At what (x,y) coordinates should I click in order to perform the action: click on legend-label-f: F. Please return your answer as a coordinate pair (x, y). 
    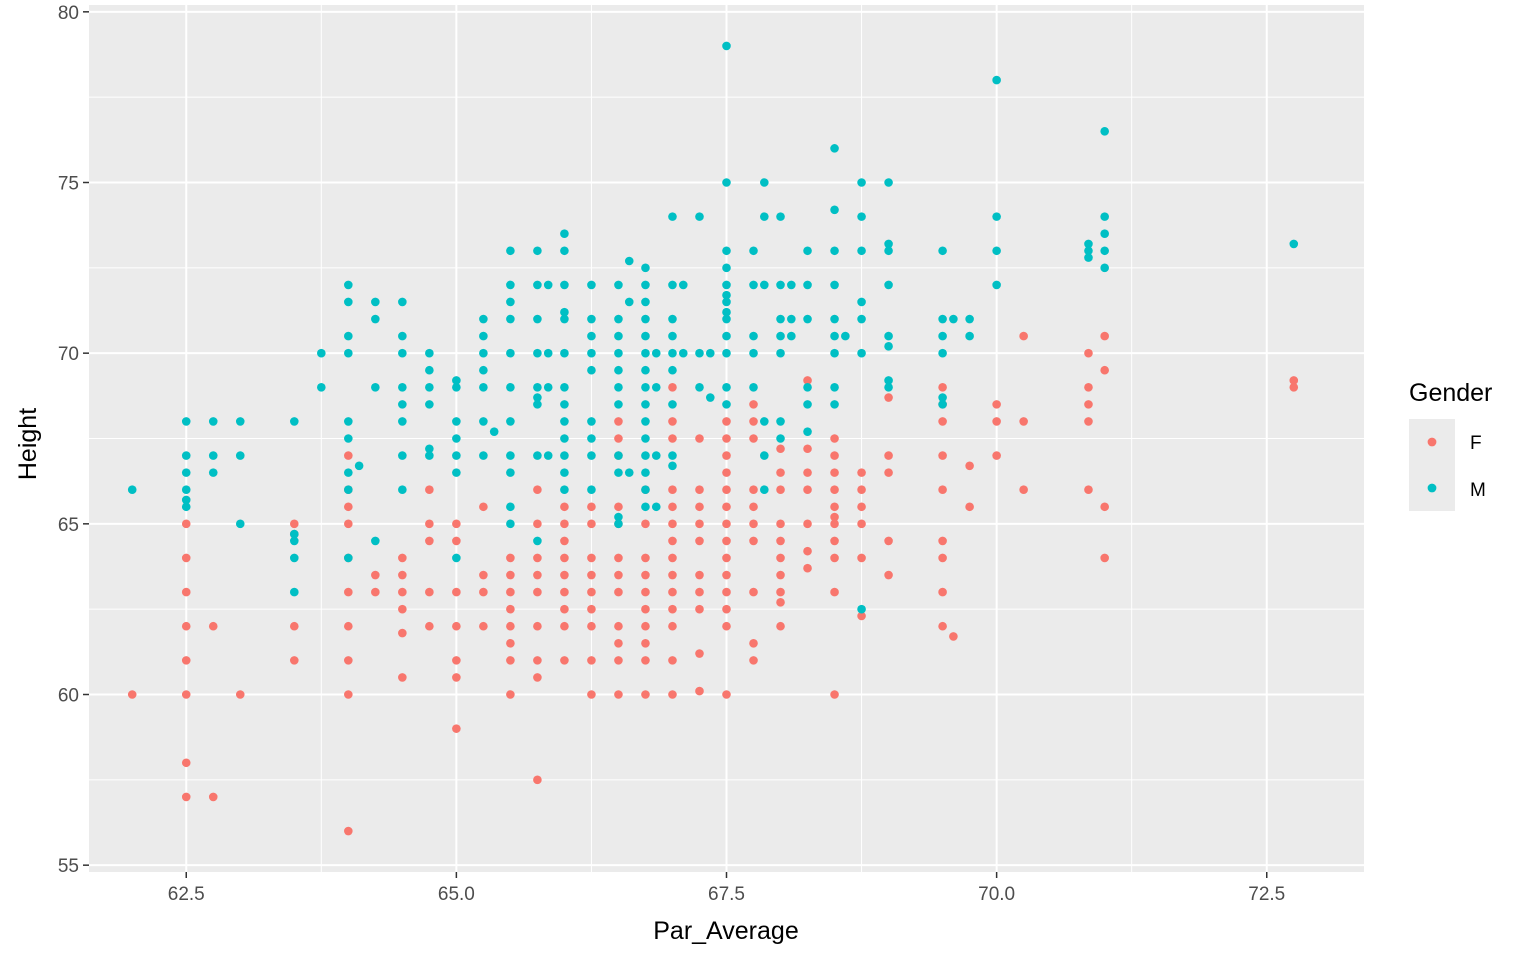
    Looking at the image, I should click on (1476, 443).